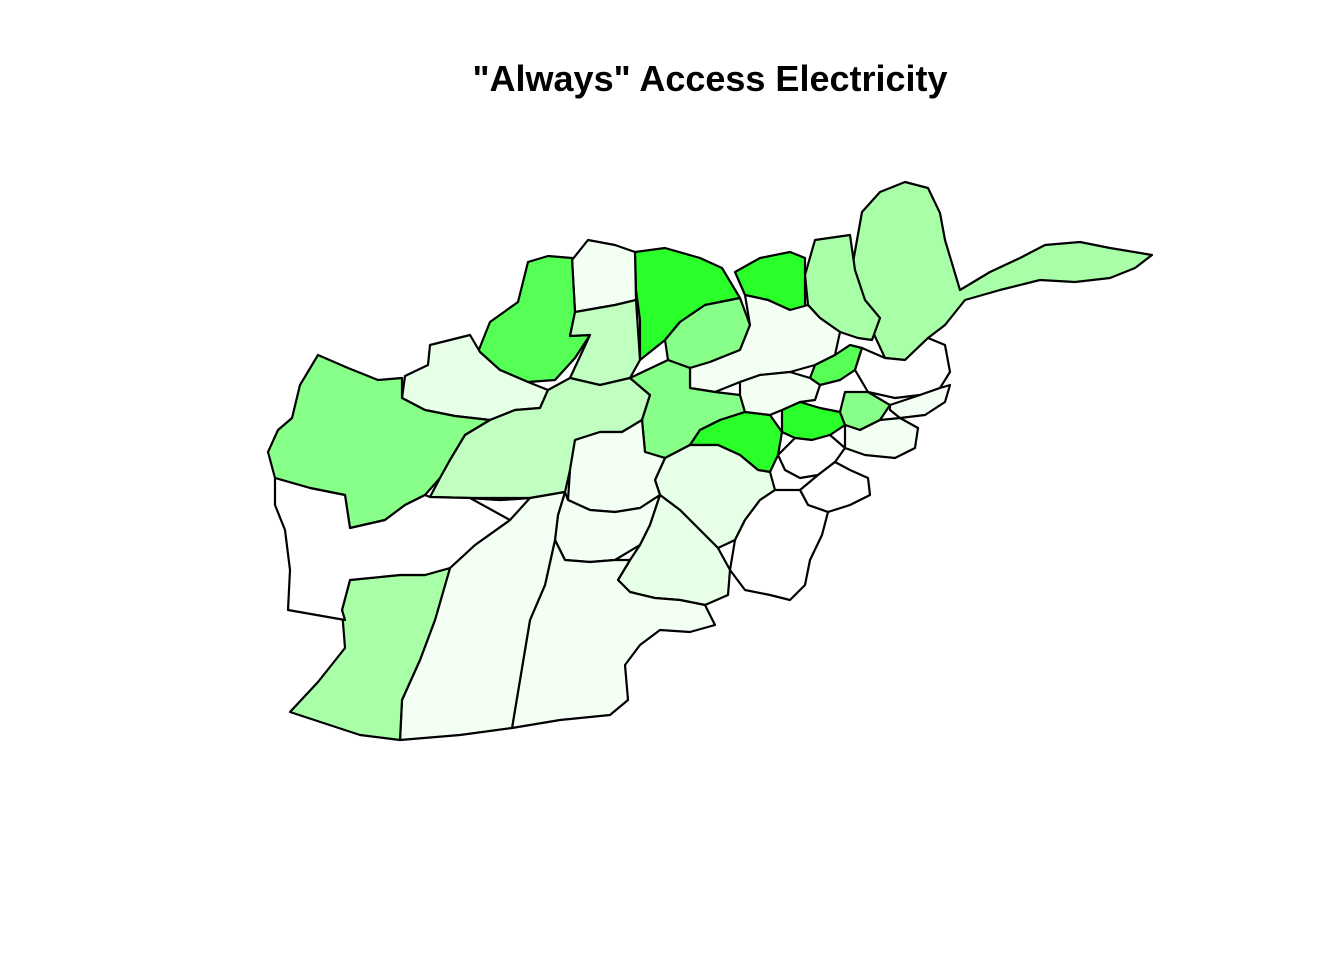  What do you see at coordinates (779, 545) in the screenshot?
I see `province-paktika` at bounding box center [779, 545].